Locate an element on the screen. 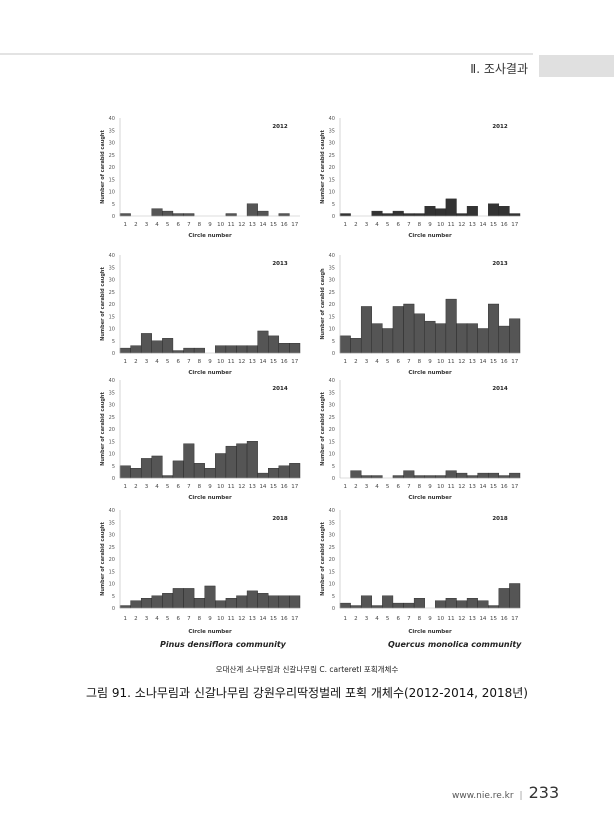  x-tick-label: 14 is located at coordinates (262, 225).